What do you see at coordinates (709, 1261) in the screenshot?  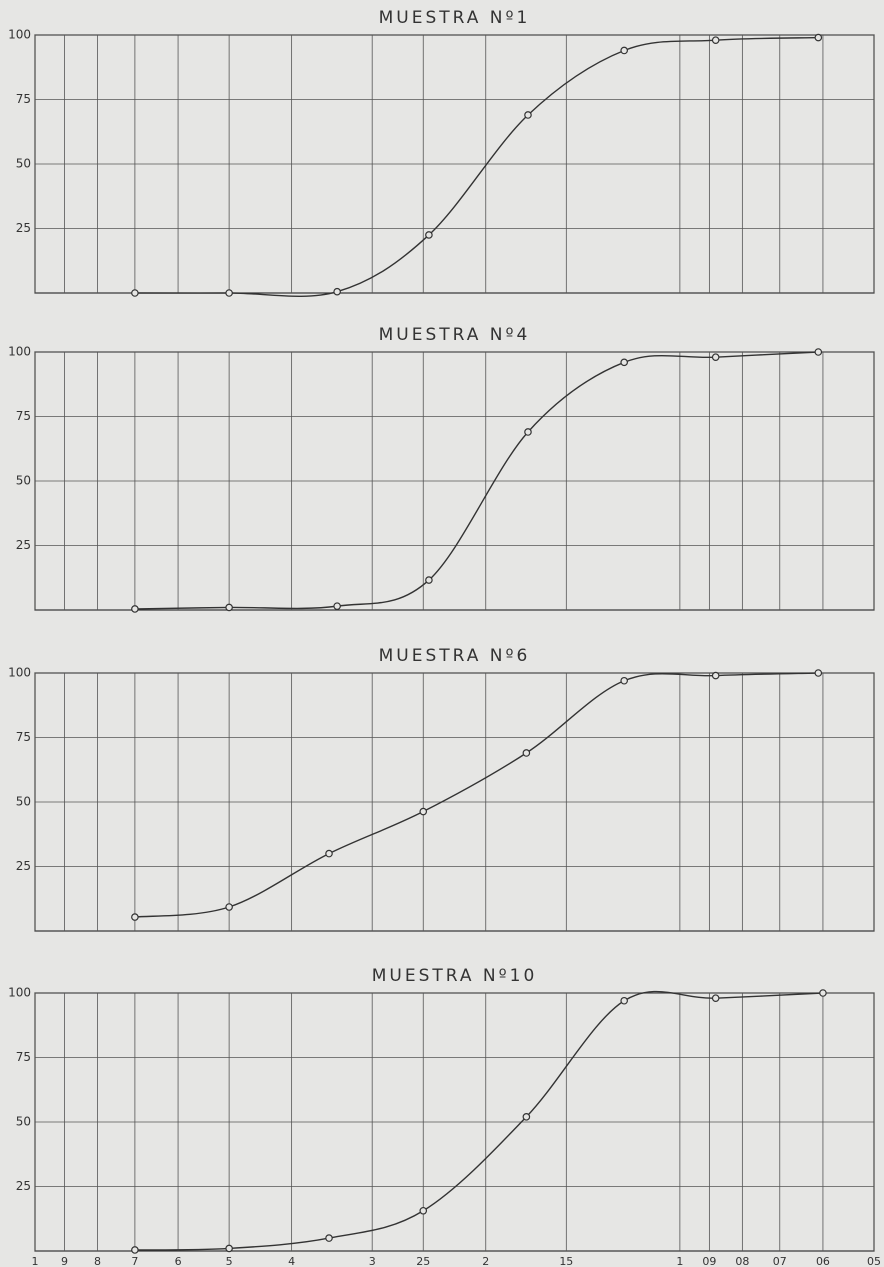 I see `x-tick-label: 09` at bounding box center [709, 1261].